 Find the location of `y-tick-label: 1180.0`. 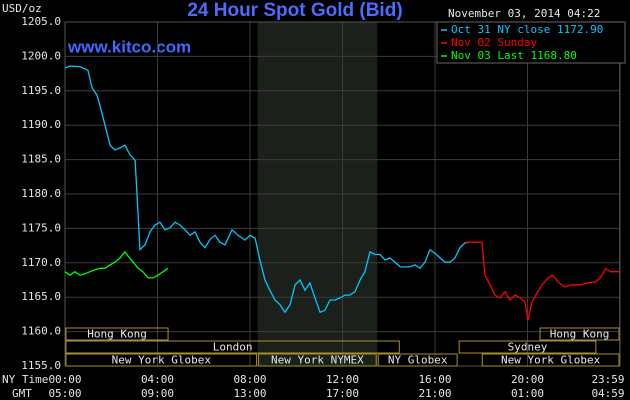

y-tick-label: 1180.0 is located at coordinates (41, 193).